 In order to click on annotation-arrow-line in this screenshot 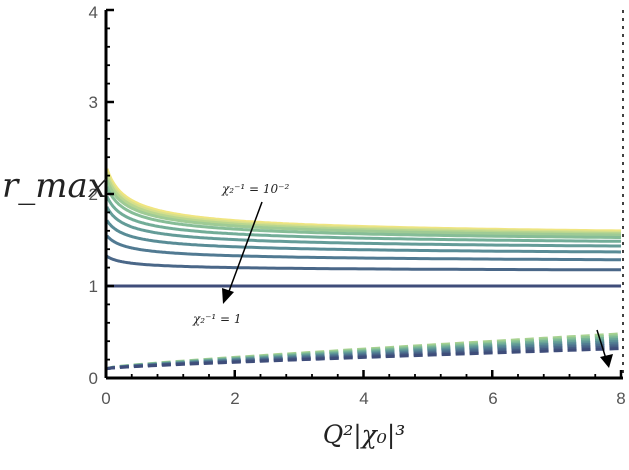, I will do `click(245, 248)`.